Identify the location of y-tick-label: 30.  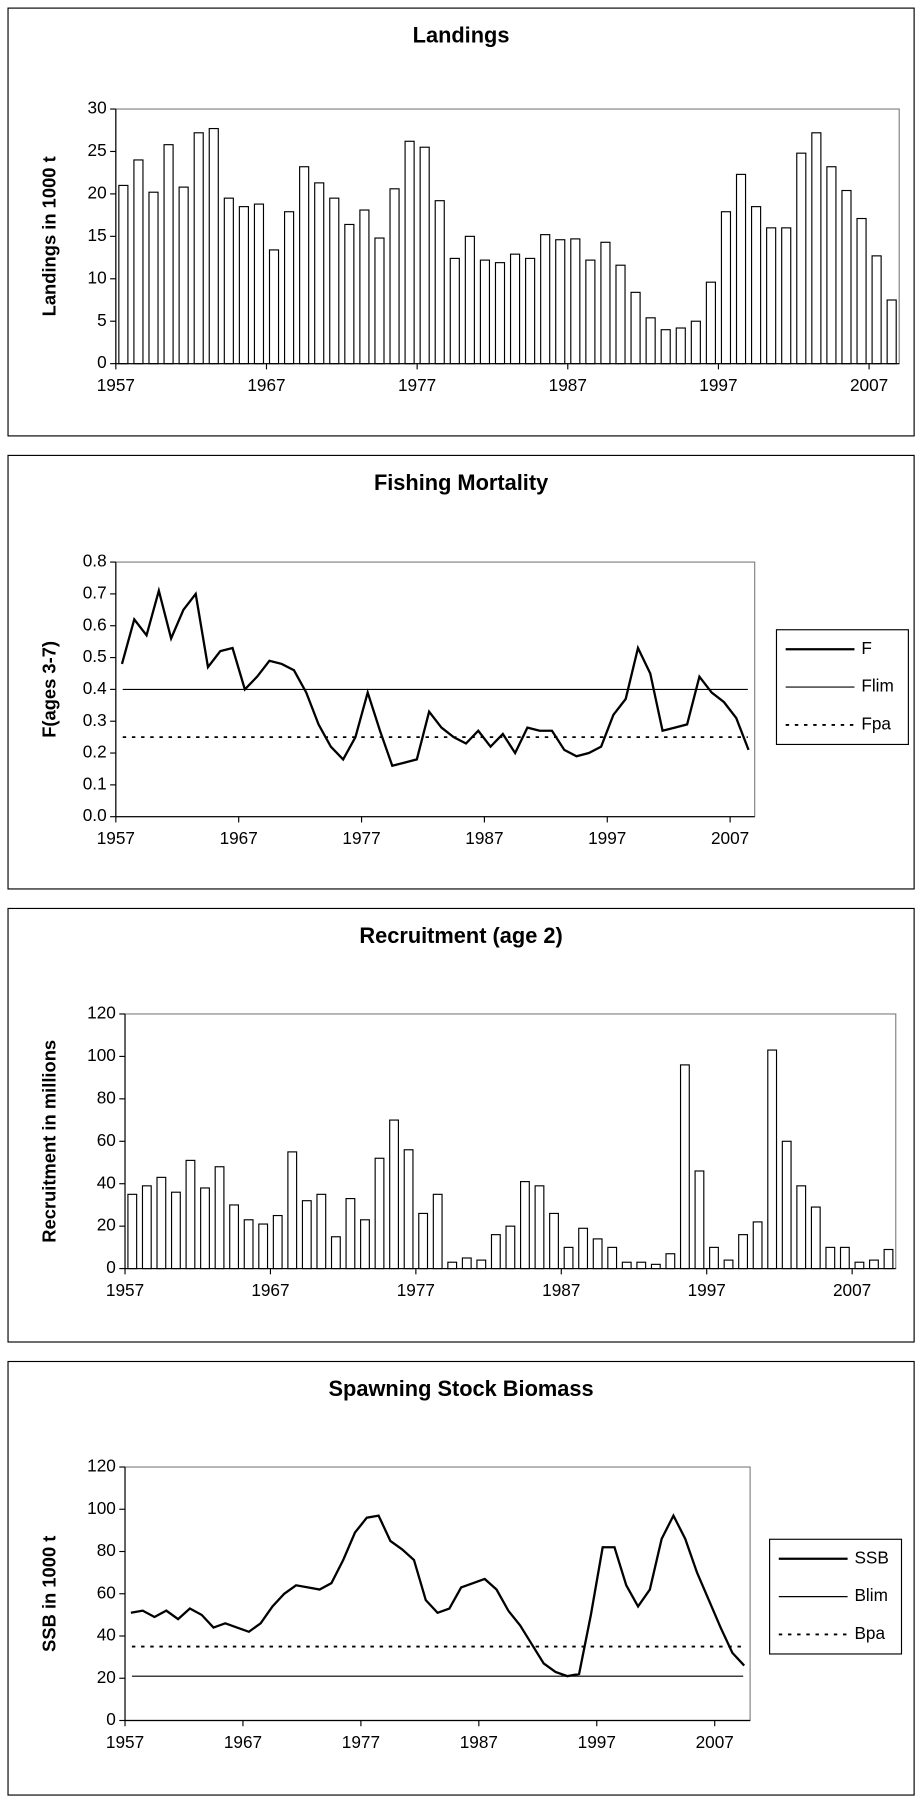
(97, 108).